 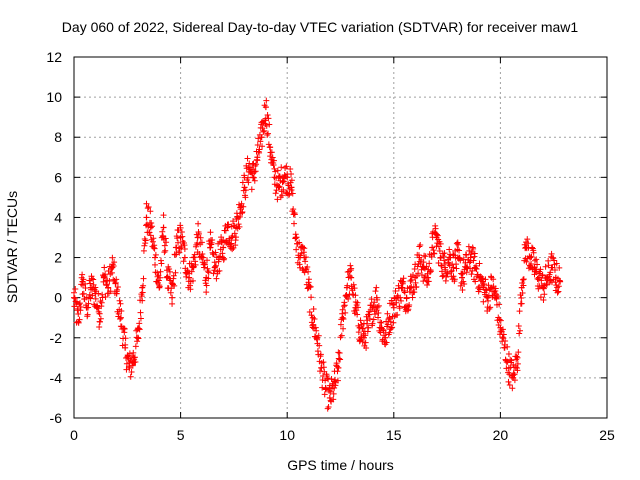 I want to click on y-tick-label: 6, so click(x=58, y=177).